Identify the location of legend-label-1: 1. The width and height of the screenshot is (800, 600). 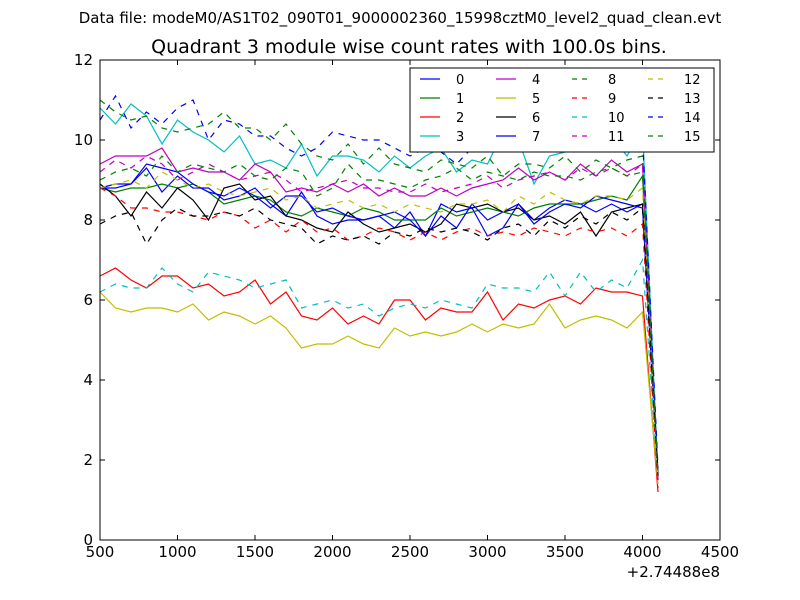
(460, 99).